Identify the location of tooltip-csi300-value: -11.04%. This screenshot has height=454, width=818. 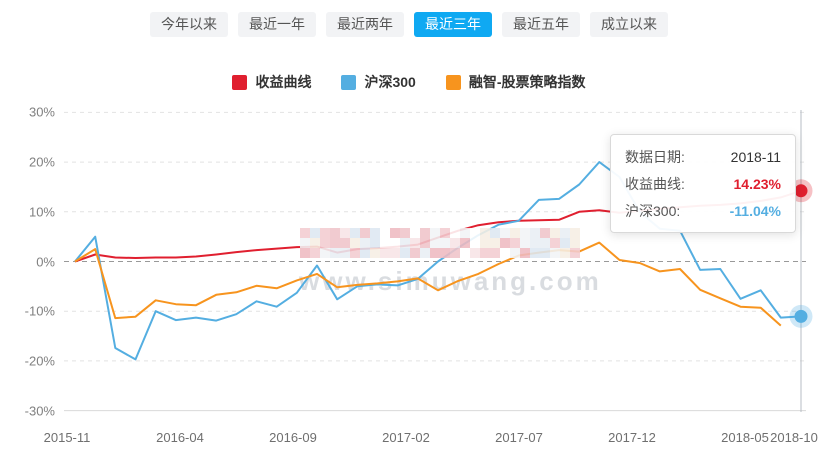
(755, 210).